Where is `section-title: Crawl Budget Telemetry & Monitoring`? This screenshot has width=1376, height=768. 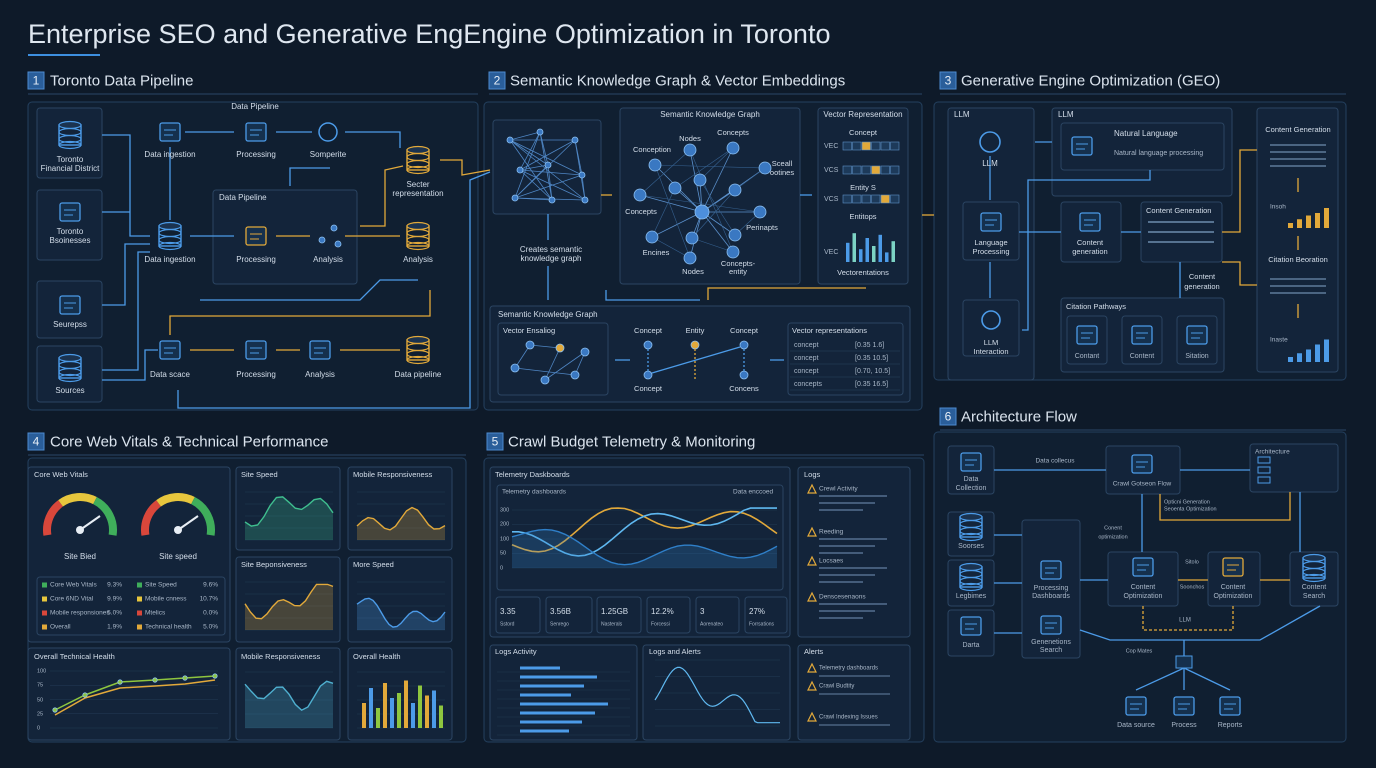
section-title: Crawl Budget Telemetry & Monitoring is located at coordinates (631, 441).